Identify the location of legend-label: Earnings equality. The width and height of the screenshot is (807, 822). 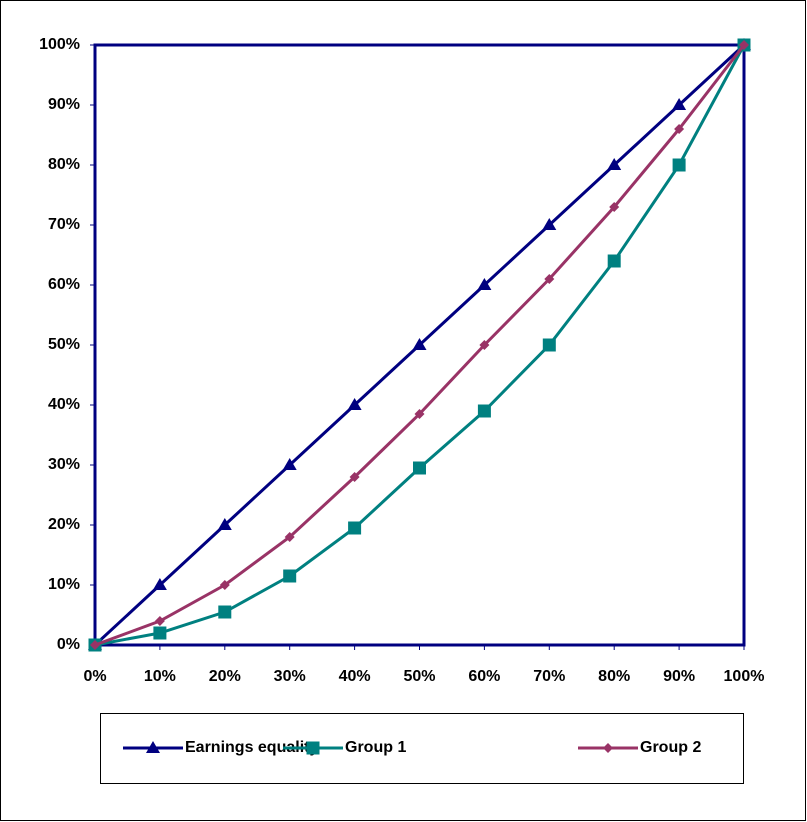
(251, 747).